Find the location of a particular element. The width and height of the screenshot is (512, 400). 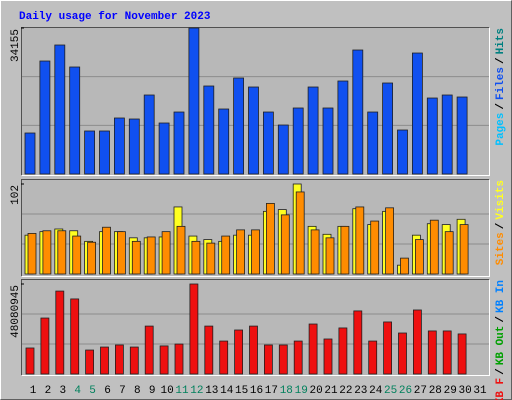

x-tick-label: 1 is located at coordinates (33, 391).